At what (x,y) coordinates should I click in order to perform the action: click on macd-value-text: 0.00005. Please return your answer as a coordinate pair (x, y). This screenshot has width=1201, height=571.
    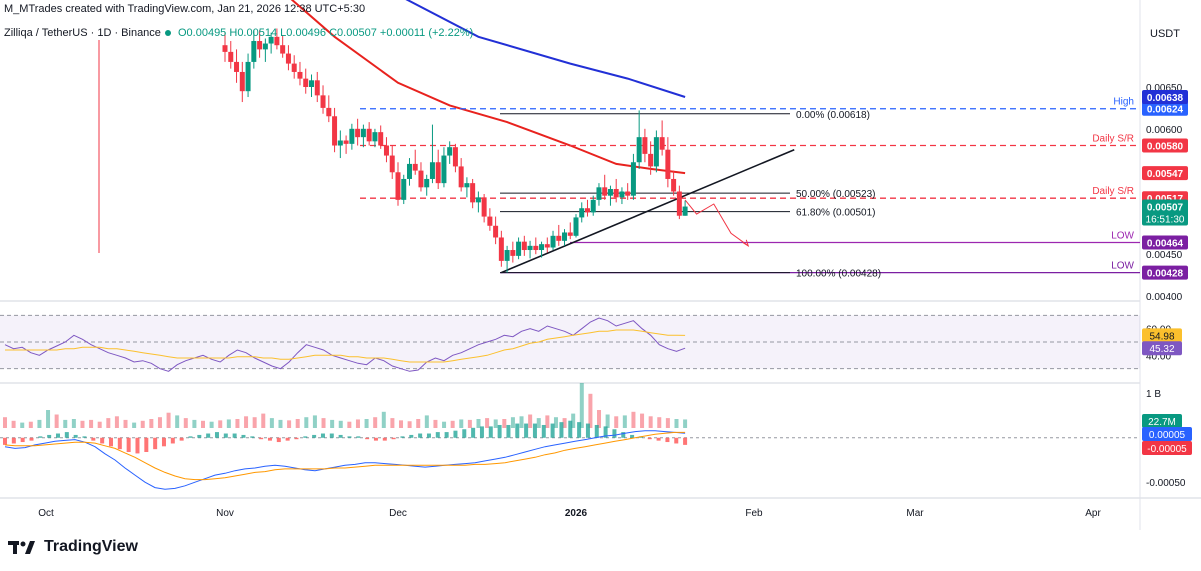
    Looking at the image, I should click on (1167, 435).